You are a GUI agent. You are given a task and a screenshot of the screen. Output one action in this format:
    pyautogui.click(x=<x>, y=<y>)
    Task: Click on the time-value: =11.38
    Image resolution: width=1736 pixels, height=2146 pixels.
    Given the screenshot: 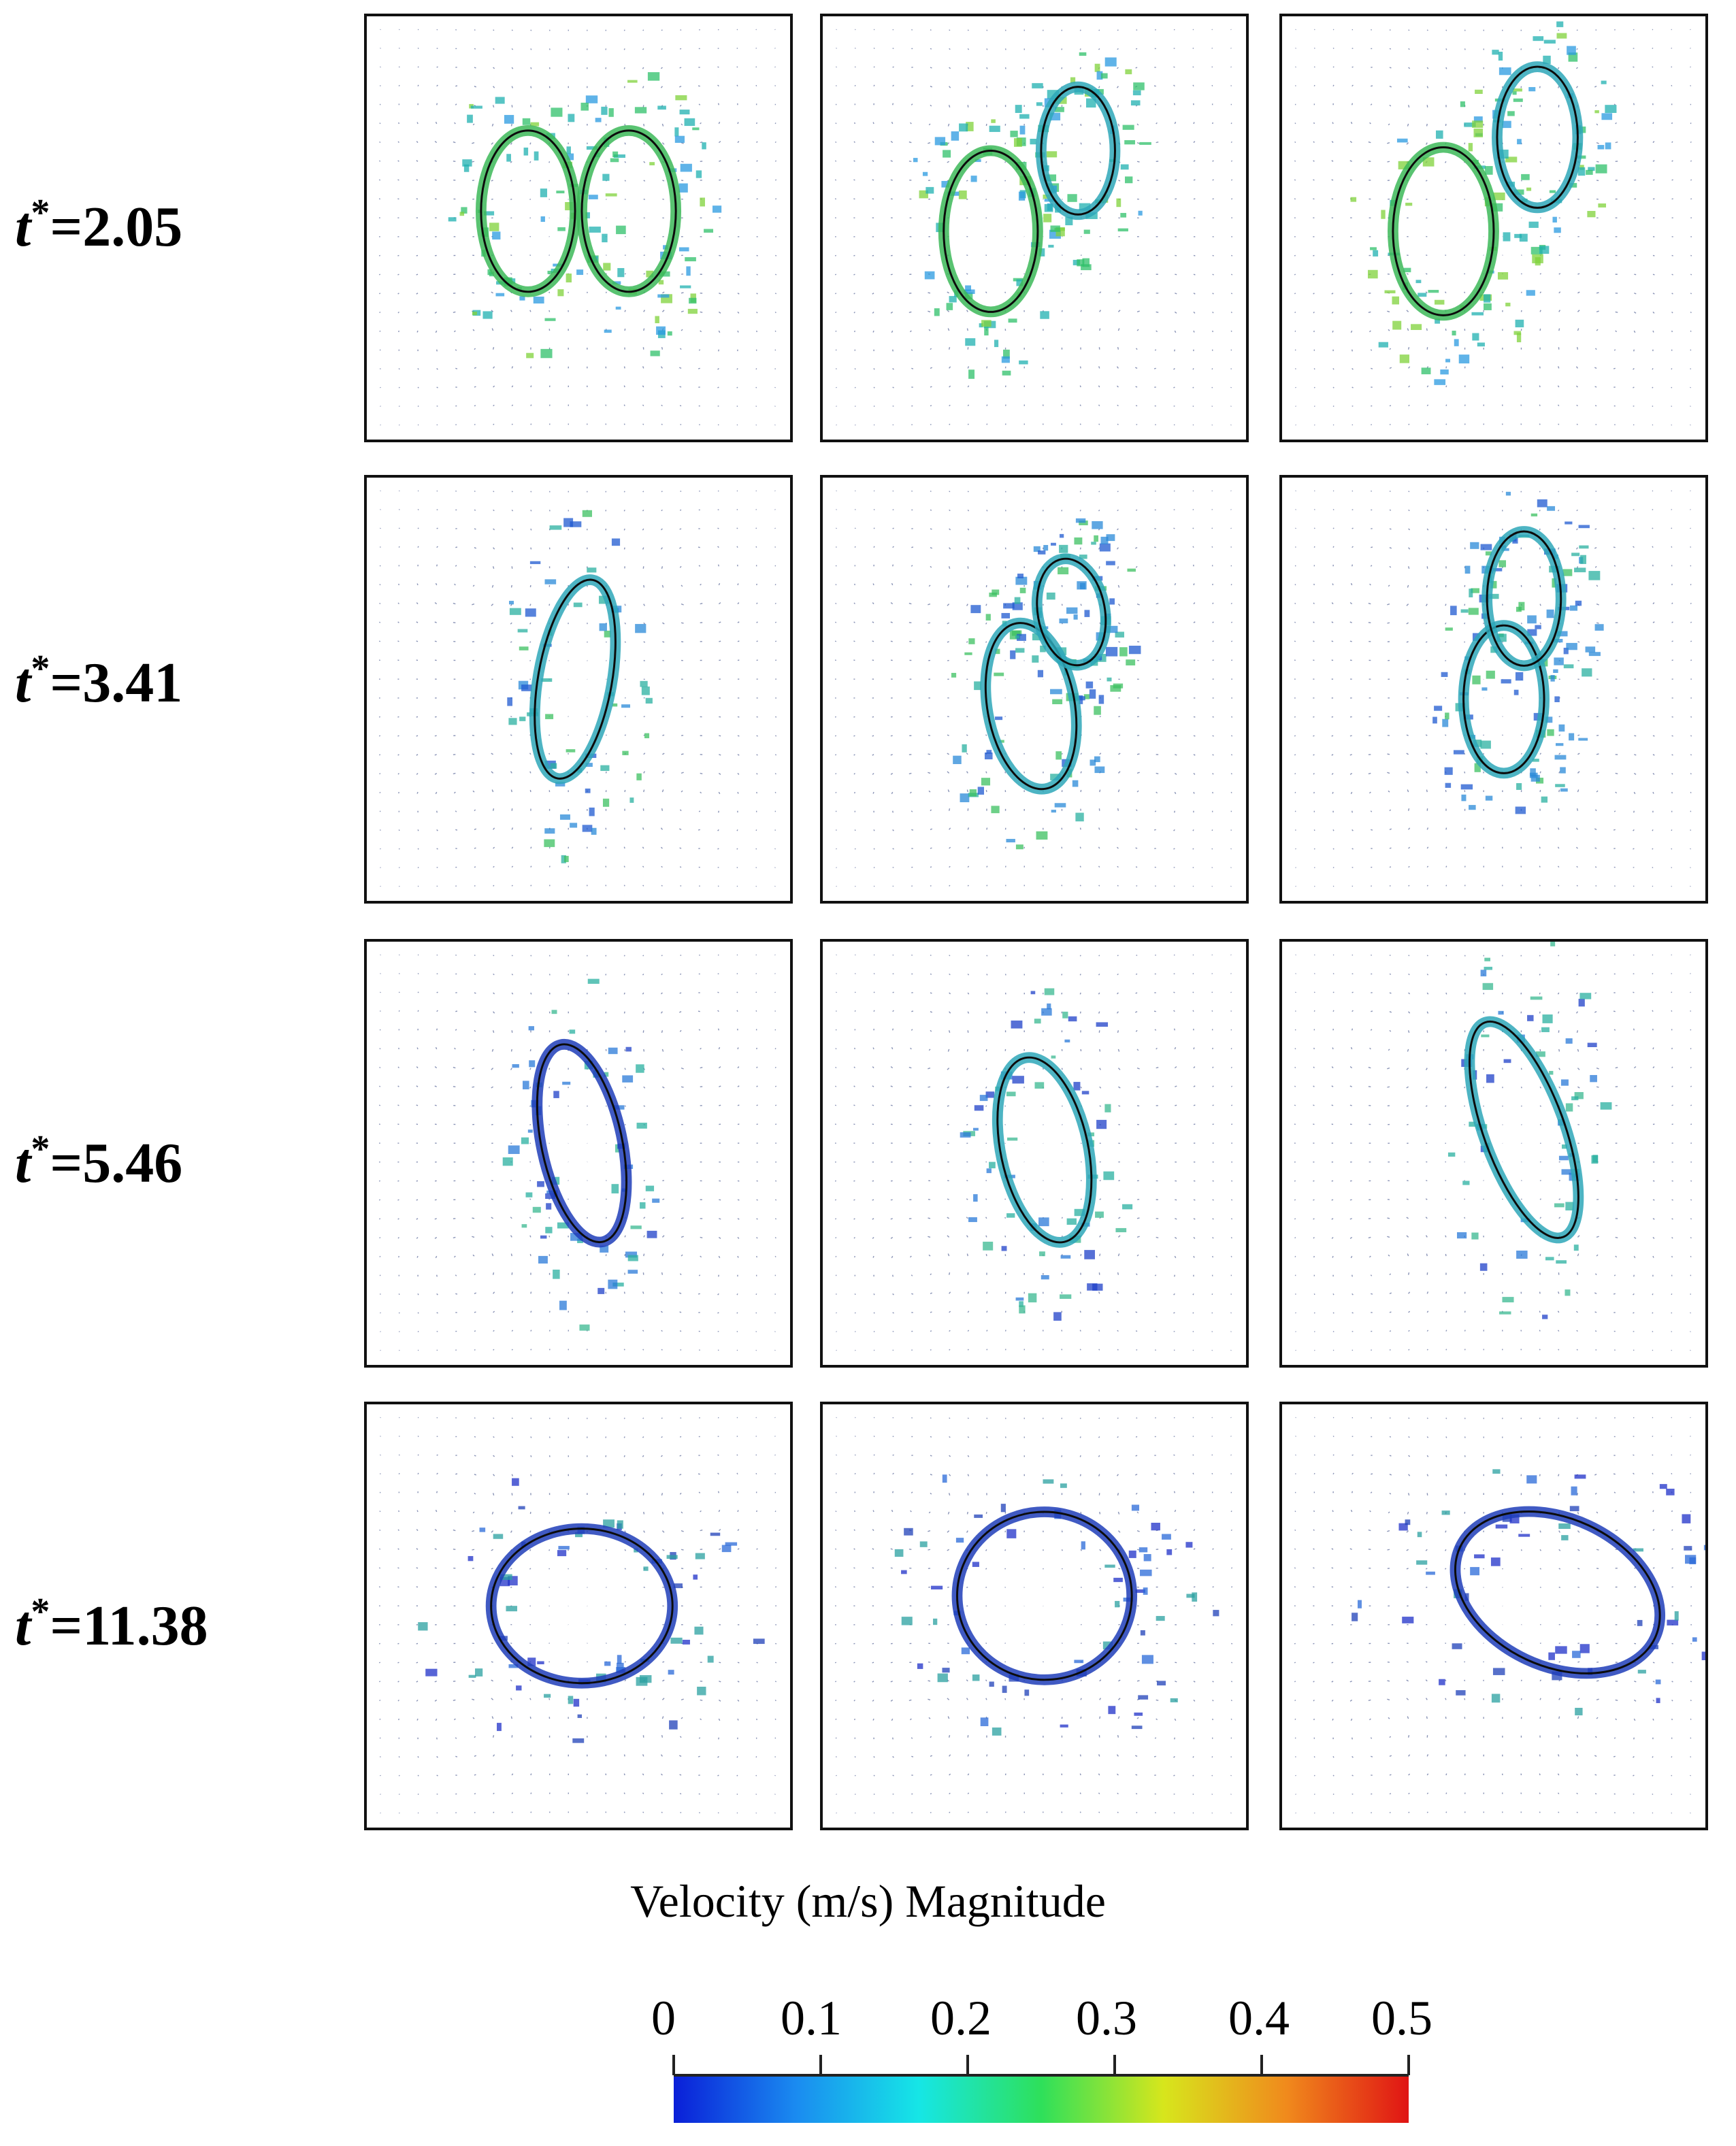 What is the action you would take?
    pyautogui.click(x=129, y=1625)
    